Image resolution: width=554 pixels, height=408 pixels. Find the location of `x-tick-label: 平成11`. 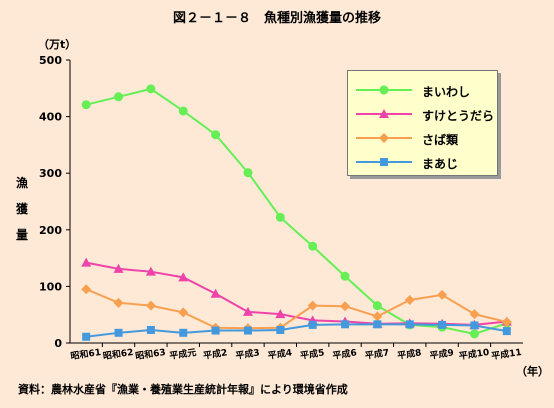

x-tick-label: 平成11 is located at coordinates (506, 354).